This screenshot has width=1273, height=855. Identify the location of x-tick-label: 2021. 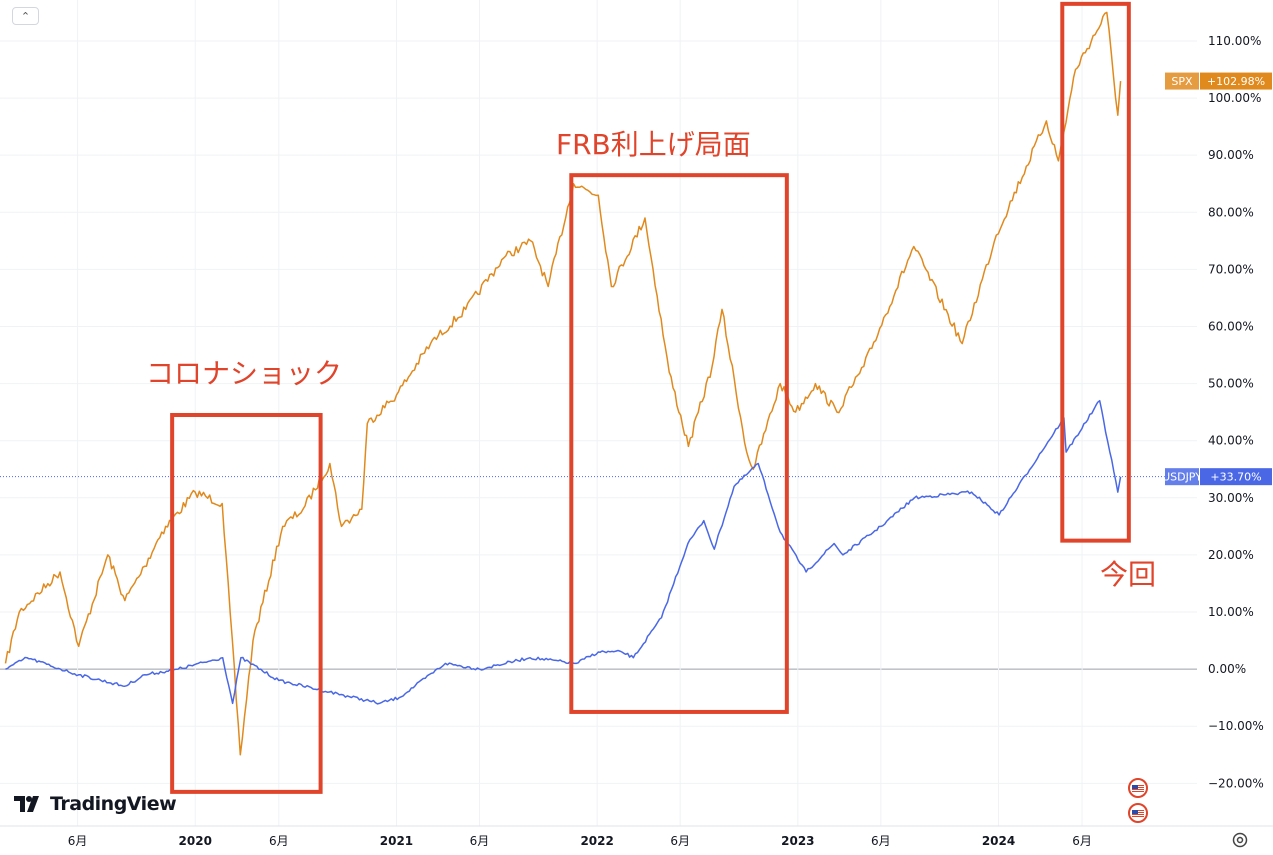
(396, 841).